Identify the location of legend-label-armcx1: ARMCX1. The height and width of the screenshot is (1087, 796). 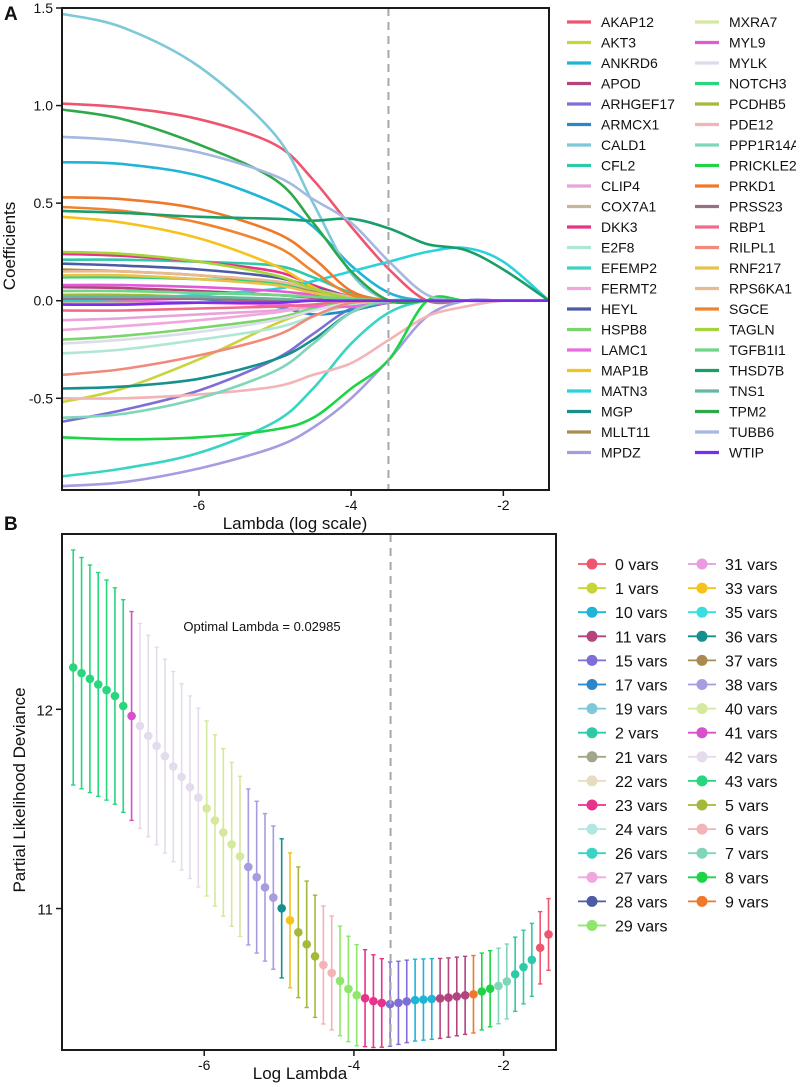
(630, 125).